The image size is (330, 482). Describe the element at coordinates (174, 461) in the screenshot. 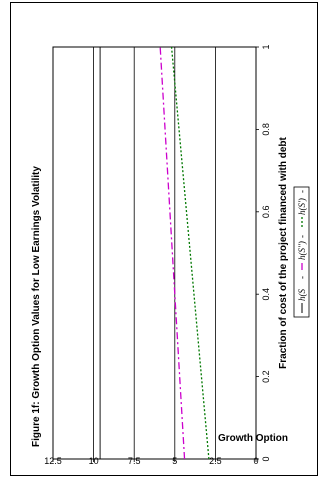

I see `y-tick-label: 5` at that location.